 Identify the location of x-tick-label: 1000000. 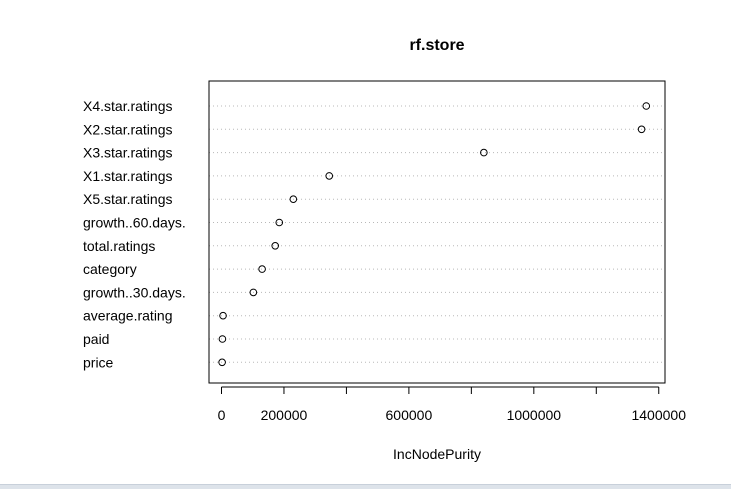
(534, 415).